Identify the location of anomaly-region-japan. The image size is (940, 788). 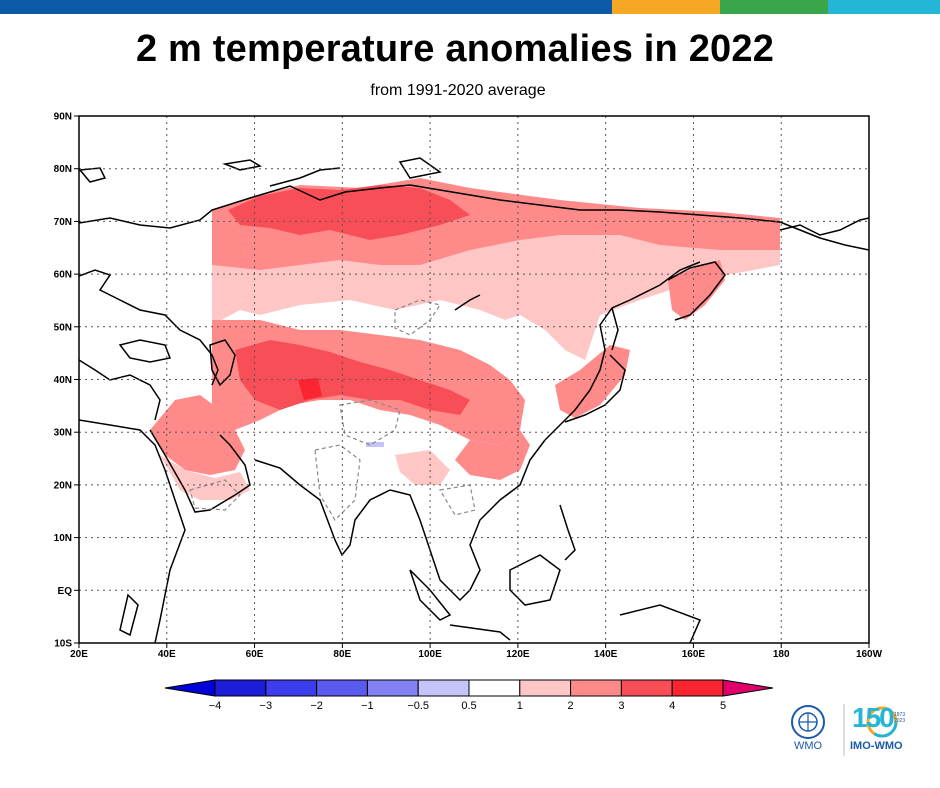
(592, 381).